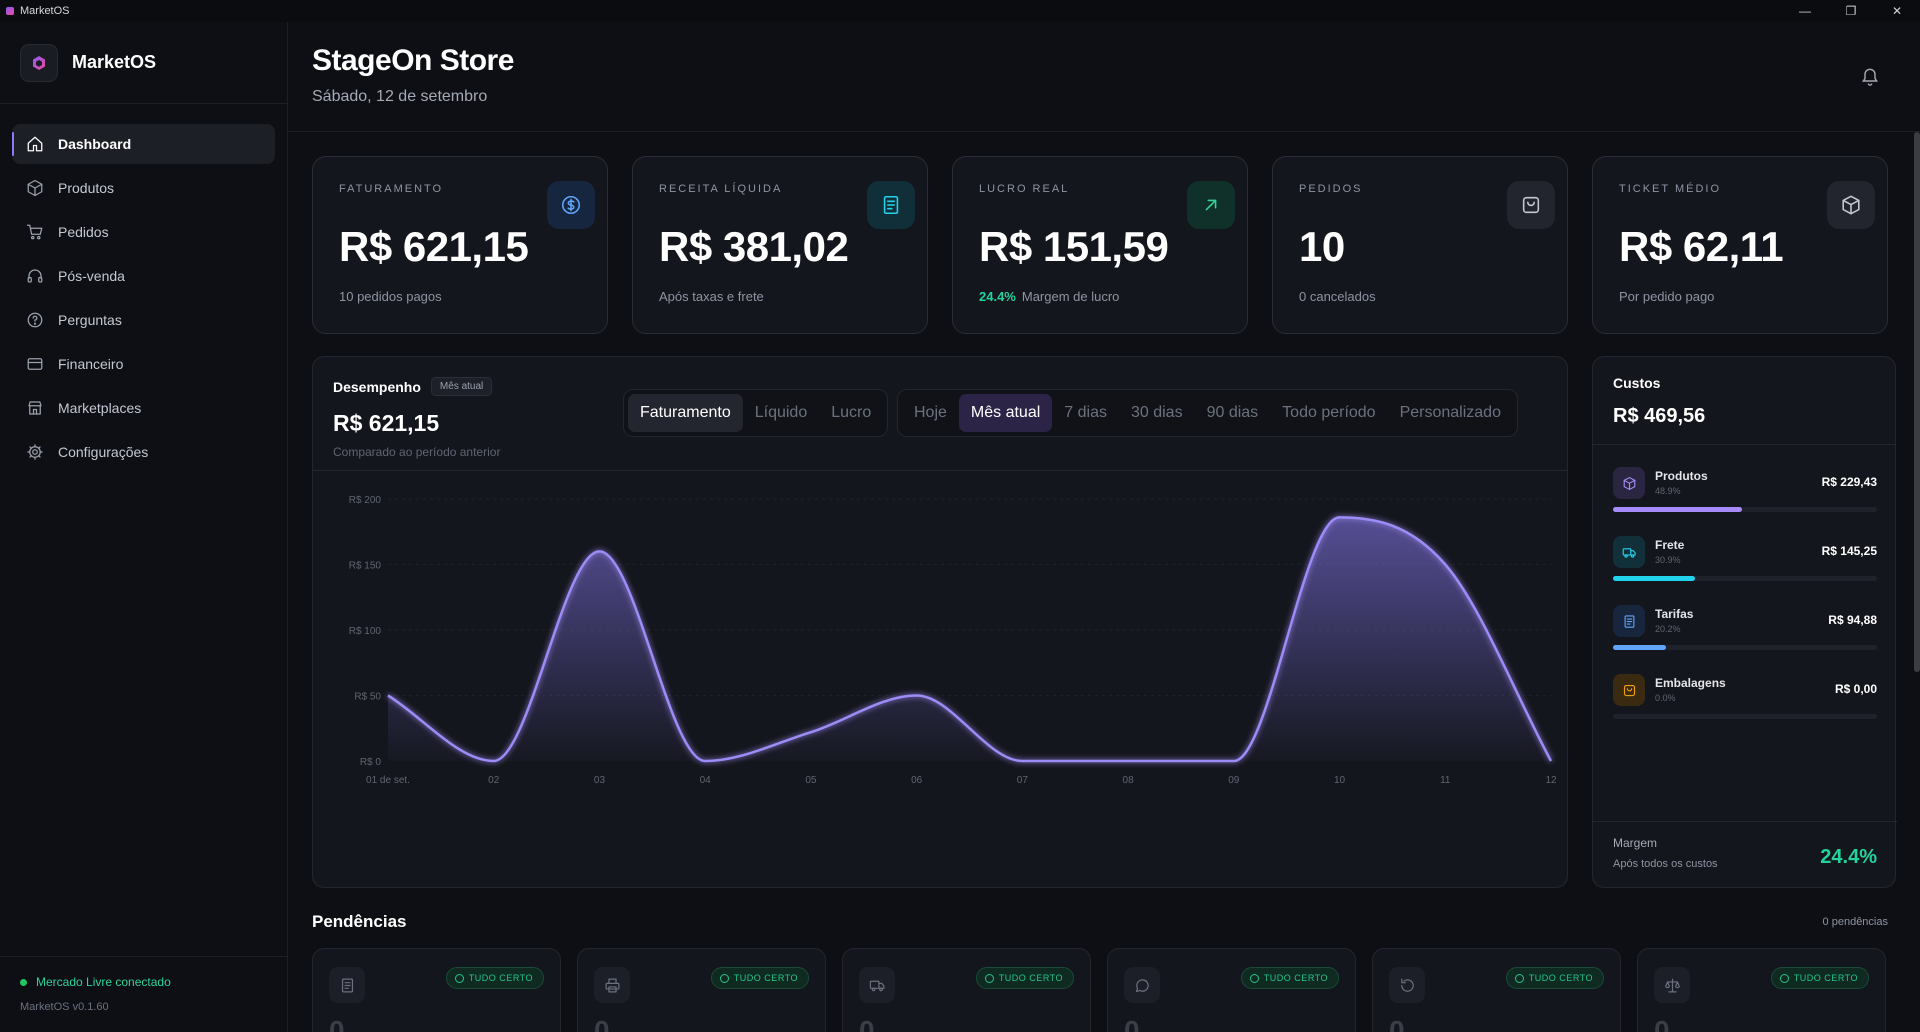 The image size is (1920, 1032). I want to click on status-dot, so click(23, 982).